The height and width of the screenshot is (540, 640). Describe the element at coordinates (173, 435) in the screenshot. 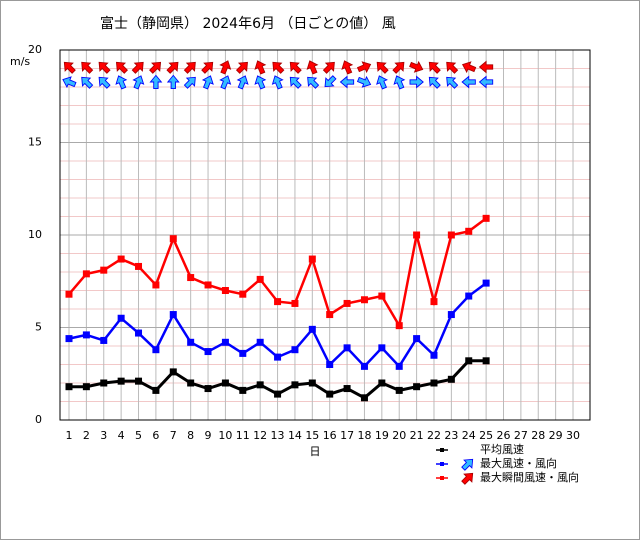

I see `x-tick-label: 7` at that location.